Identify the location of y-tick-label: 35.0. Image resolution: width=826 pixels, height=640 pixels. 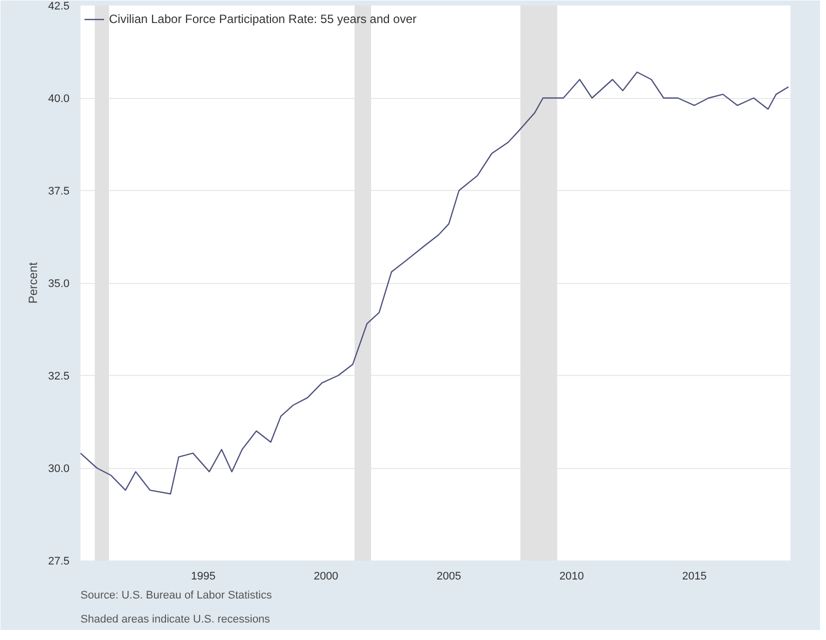
(59, 284).